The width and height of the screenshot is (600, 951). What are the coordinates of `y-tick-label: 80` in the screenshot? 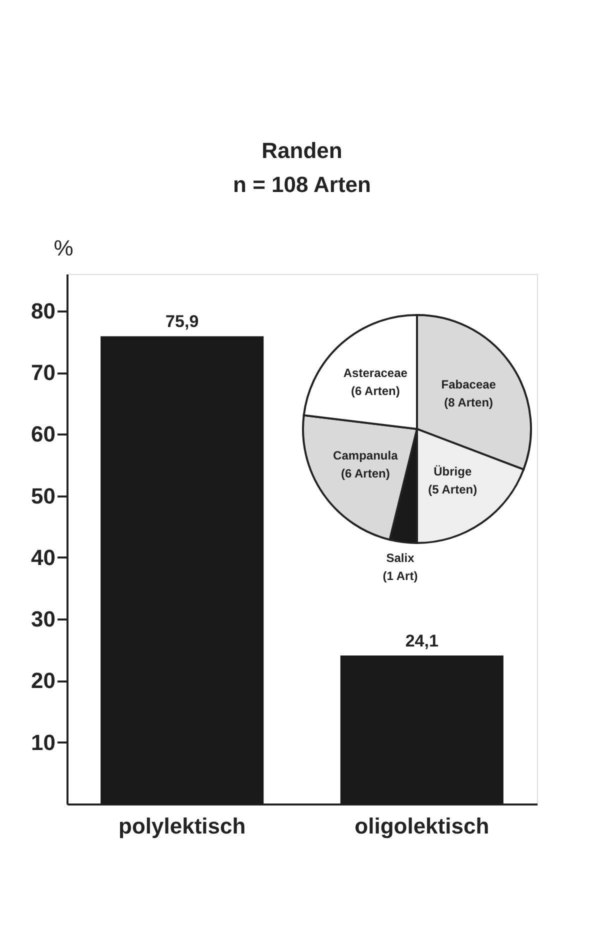 It's located at (43, 311).